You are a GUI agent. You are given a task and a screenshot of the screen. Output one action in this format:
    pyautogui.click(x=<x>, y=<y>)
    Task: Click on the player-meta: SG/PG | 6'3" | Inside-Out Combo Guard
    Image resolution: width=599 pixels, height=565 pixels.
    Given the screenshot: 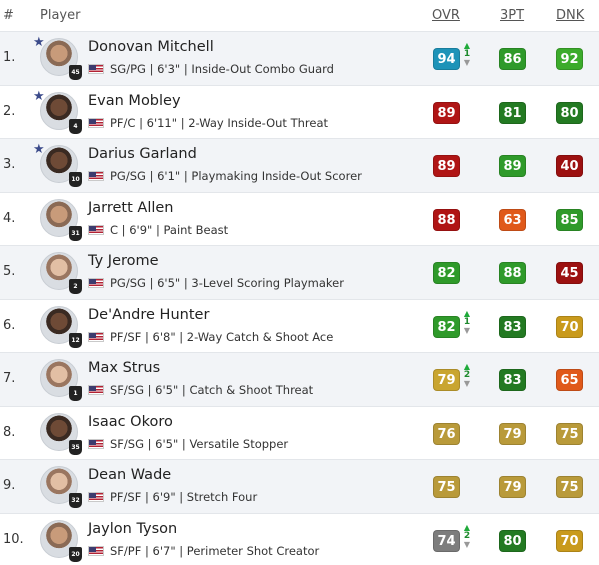 What is the action you would take?
    pyautogui.click(x=211, y=69)
    